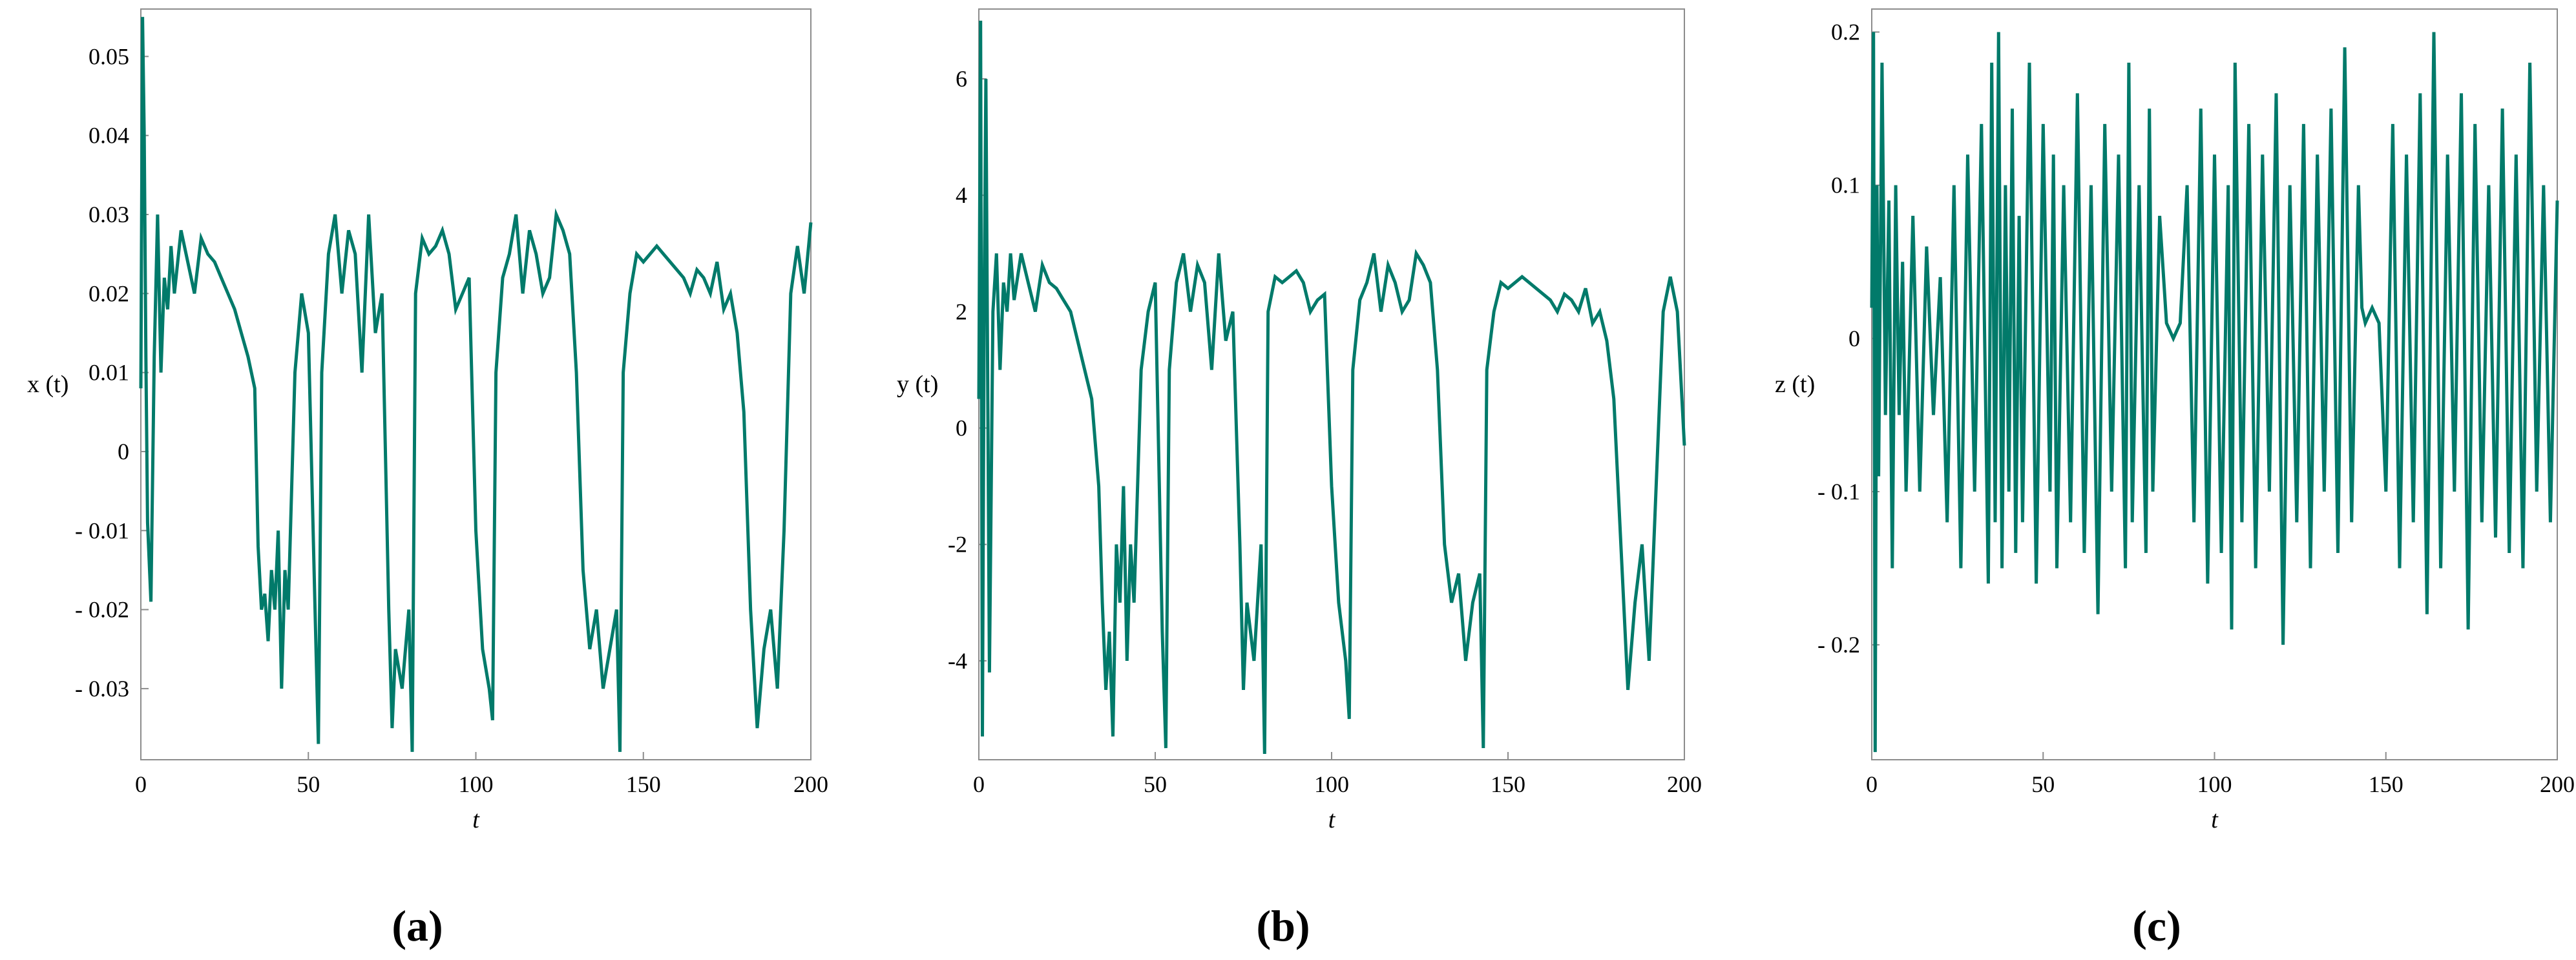  I want to click on y-tick-label: -2, so click(957, 545).